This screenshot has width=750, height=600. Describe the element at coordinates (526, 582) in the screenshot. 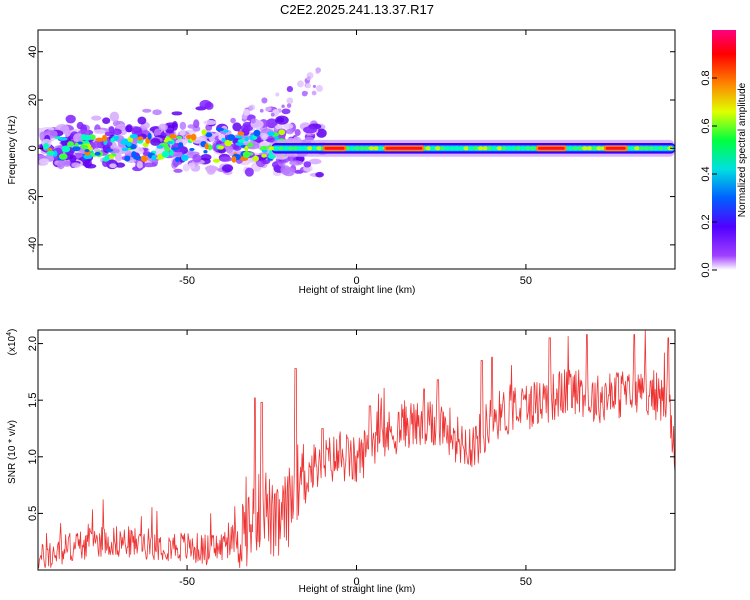

I see `snr-x-tick-label: 50` at that location.